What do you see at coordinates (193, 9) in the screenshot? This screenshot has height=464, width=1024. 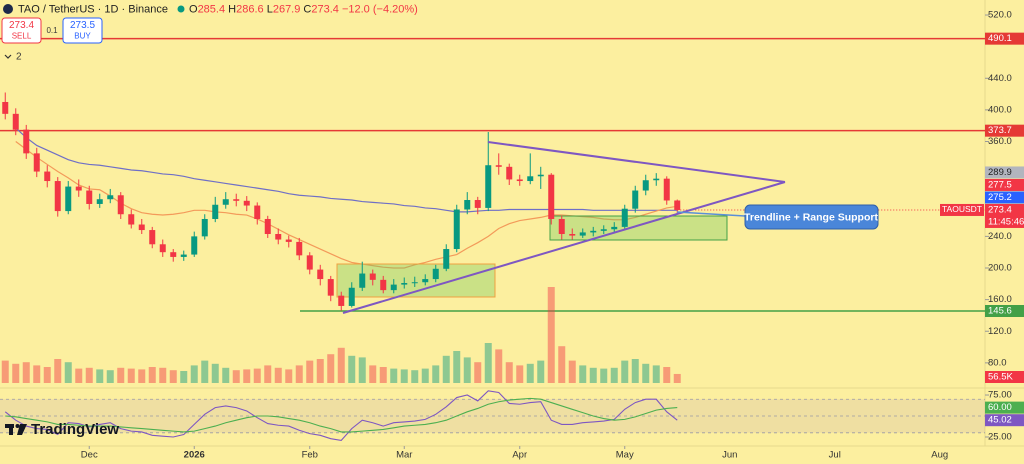 I see `ohlc-letter: O` at bounding box center [193, 9].